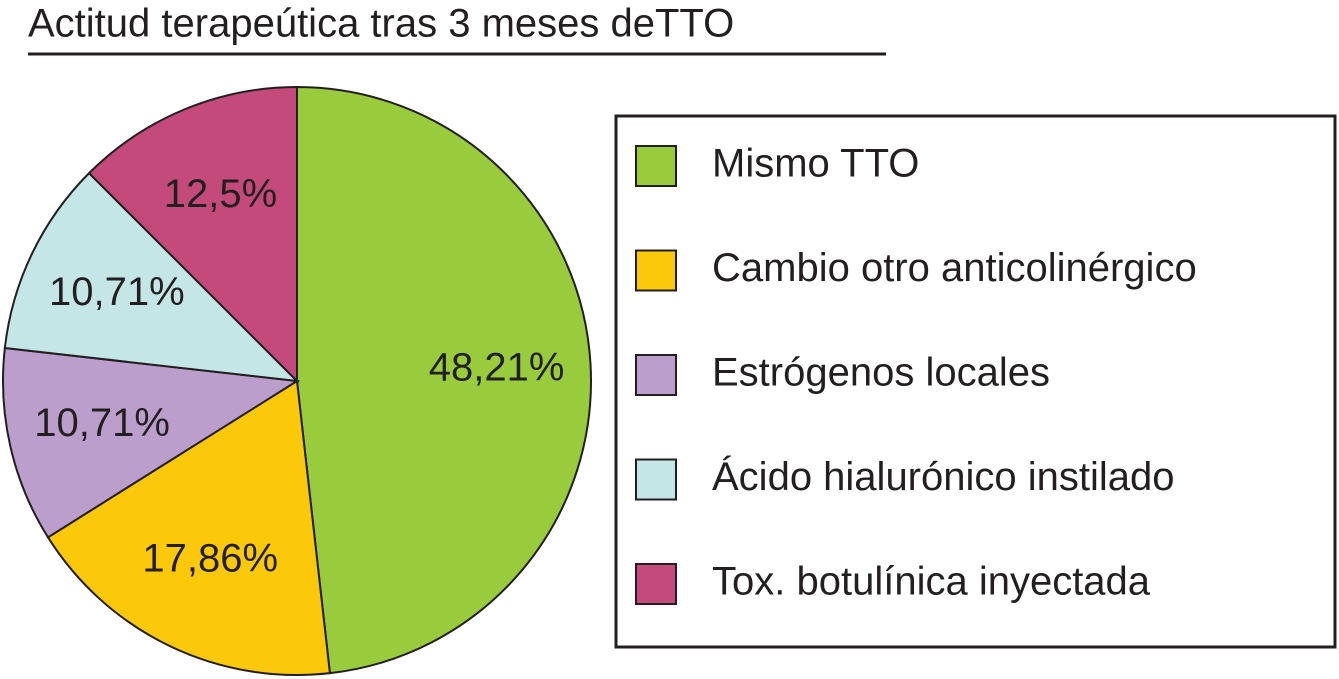 The height and width of the screenshot is (679, 1339). Describe the element at coordinates (943, 476) in the screenshot. I see `legend-label: Ácido hialurónico instilado` at that location.